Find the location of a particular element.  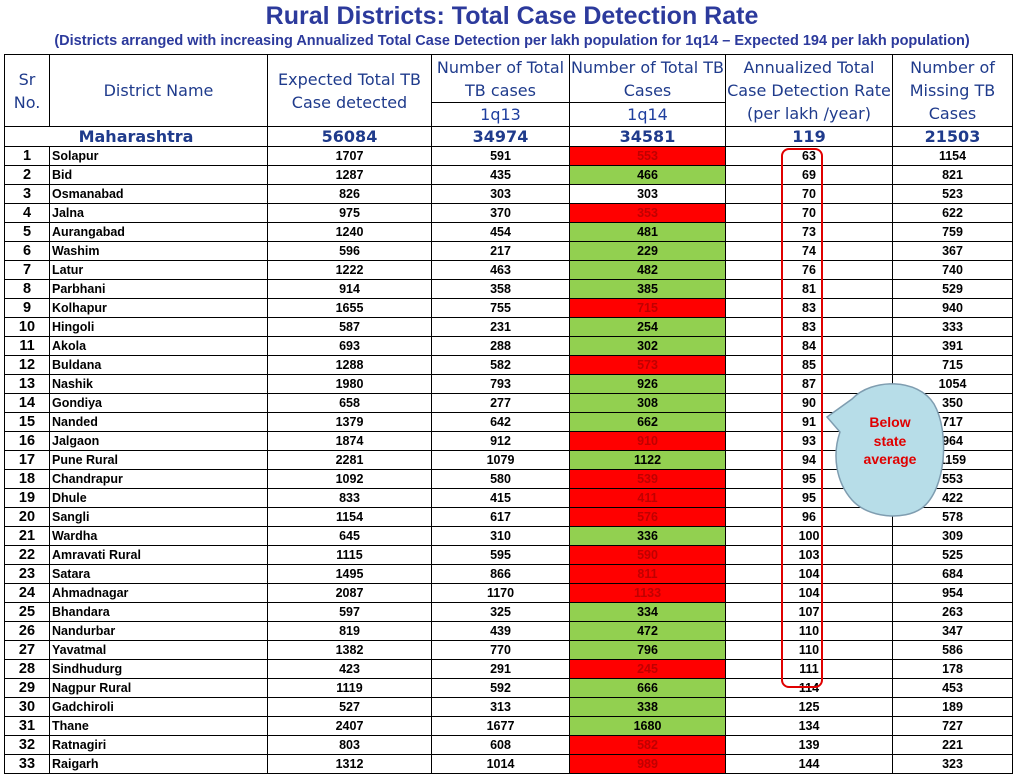

row-expected: 1655 is located at coordinates (349, 308).